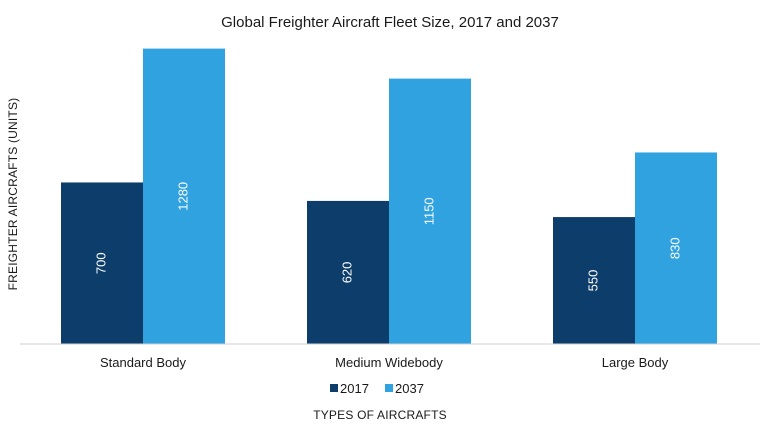 This screenshot has height=427, width=780. Describe the element at coordinates (389, 362) in the screenshot. I see `category-label-medium-widebody: Medium Widebody` at that location.